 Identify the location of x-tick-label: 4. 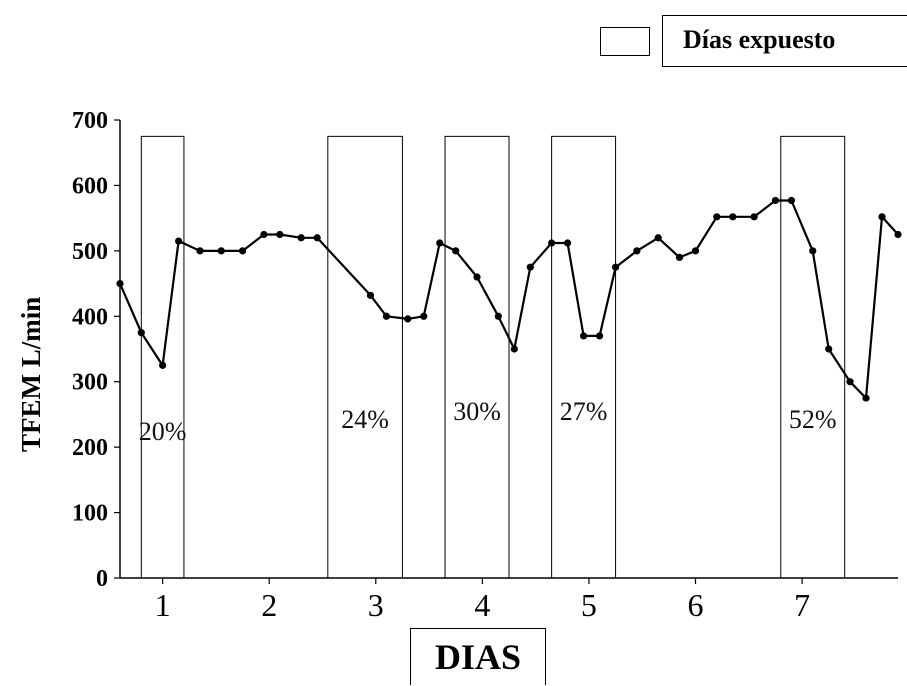
(482, 605).